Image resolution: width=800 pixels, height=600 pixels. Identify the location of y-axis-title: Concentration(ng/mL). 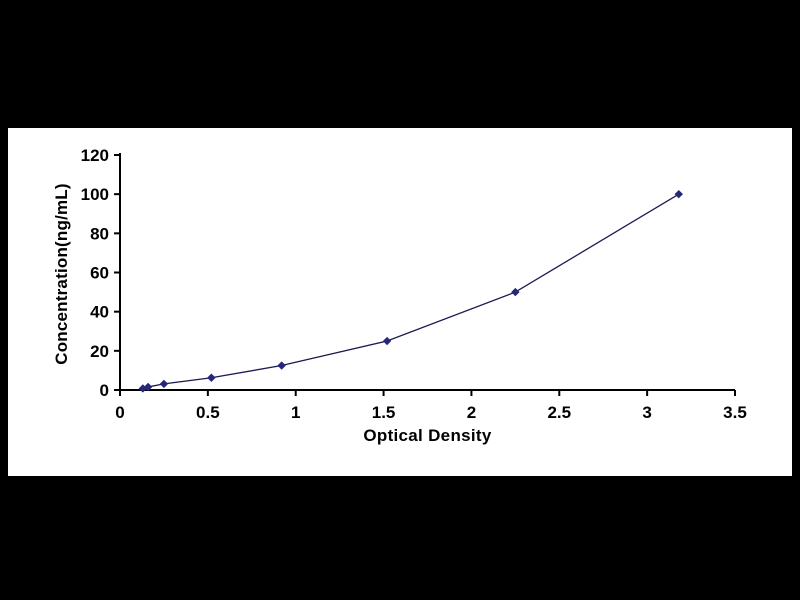
(61, 274).